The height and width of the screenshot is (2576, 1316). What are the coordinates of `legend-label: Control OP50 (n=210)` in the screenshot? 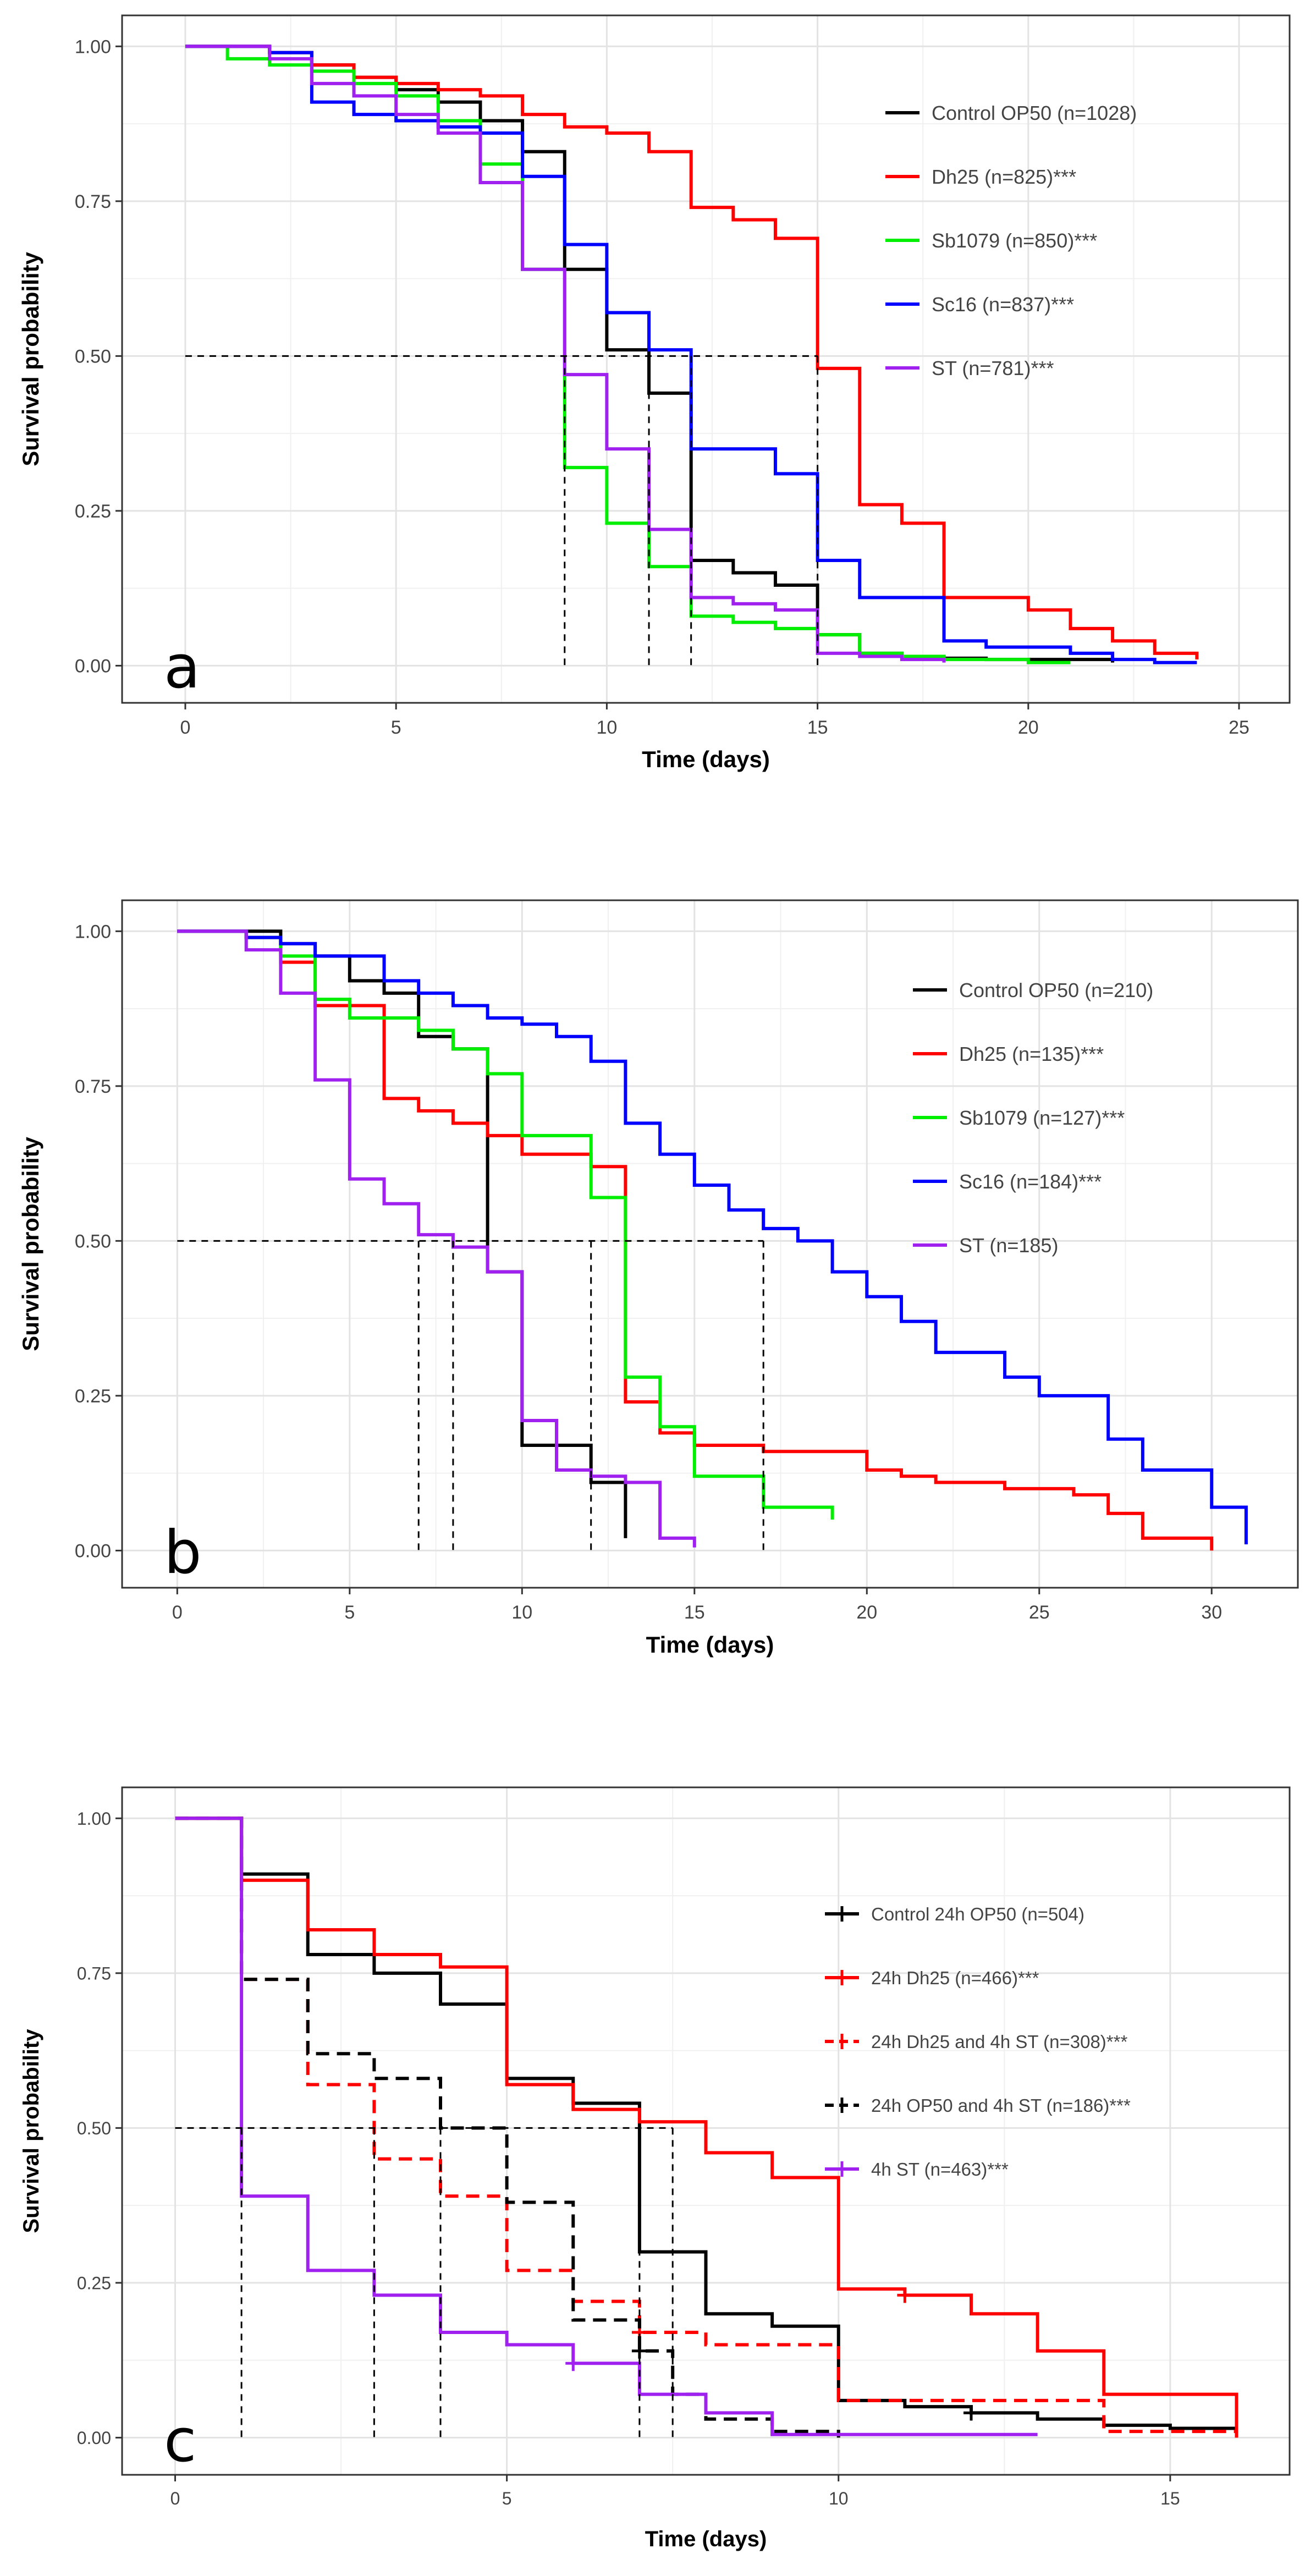 It's located at (1056, 990).